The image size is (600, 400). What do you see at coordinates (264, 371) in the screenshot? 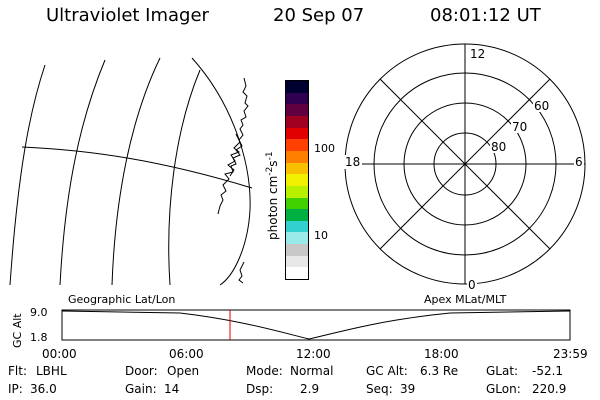
I see `mode-label: Mode:` at bounding box center [264, 371].